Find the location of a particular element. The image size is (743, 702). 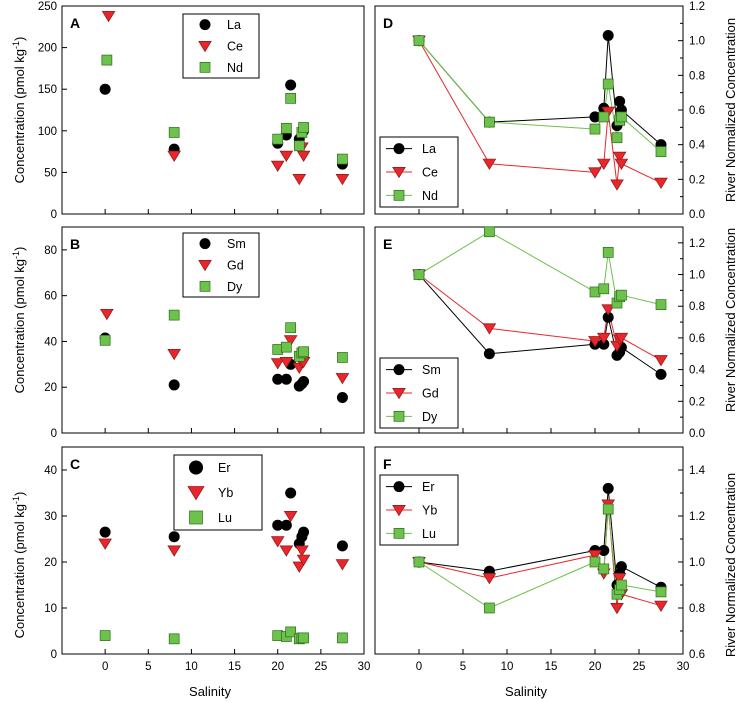

y-tick-label: 100 is located at coordinates (47, 132).